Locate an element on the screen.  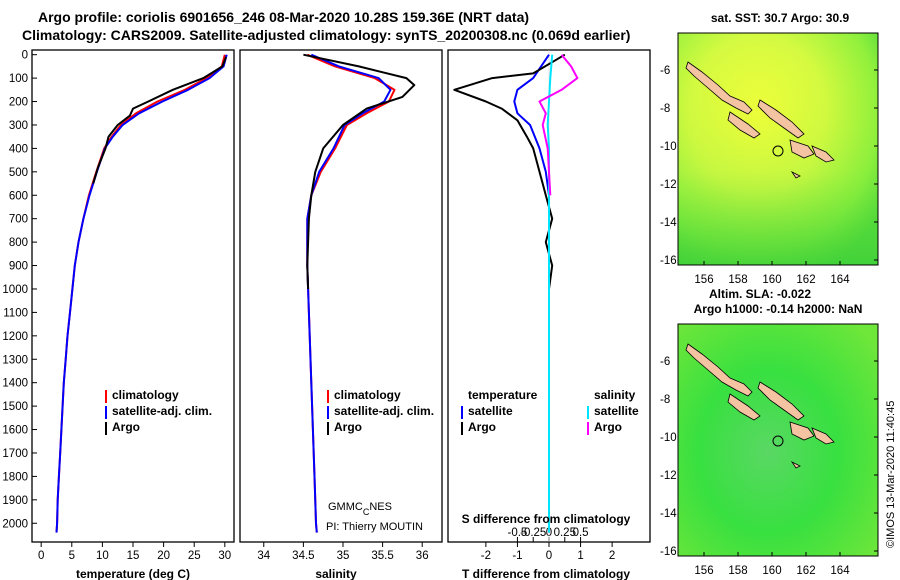
s-difference-axis-label: S difference from climatology is located at coordinates (546, 519).